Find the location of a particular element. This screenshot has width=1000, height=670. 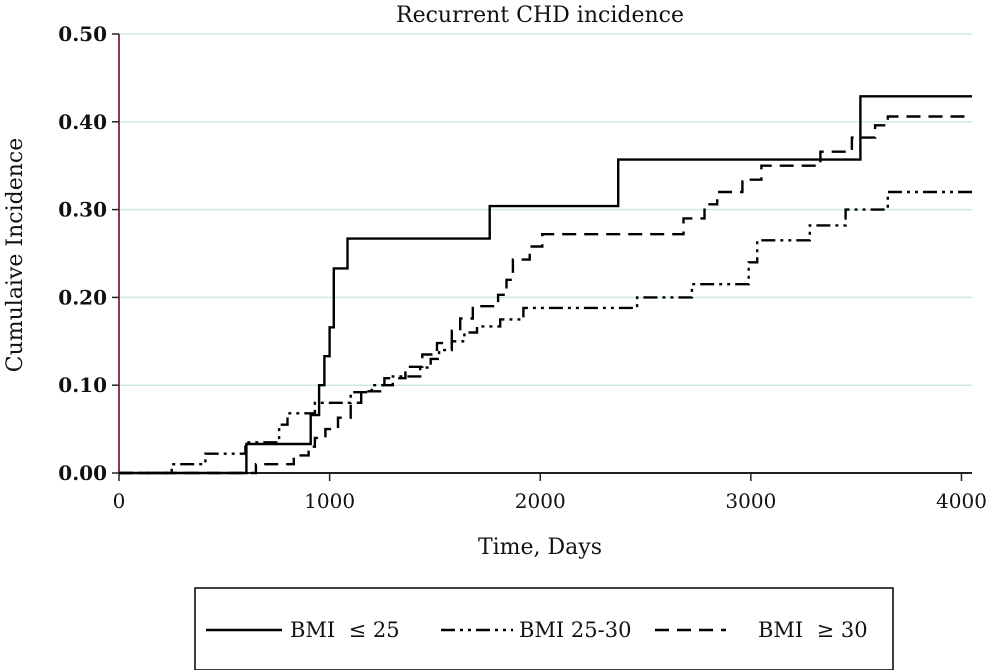

legend-label-2: BMI 25-30 is located at coordinates (575, 630).